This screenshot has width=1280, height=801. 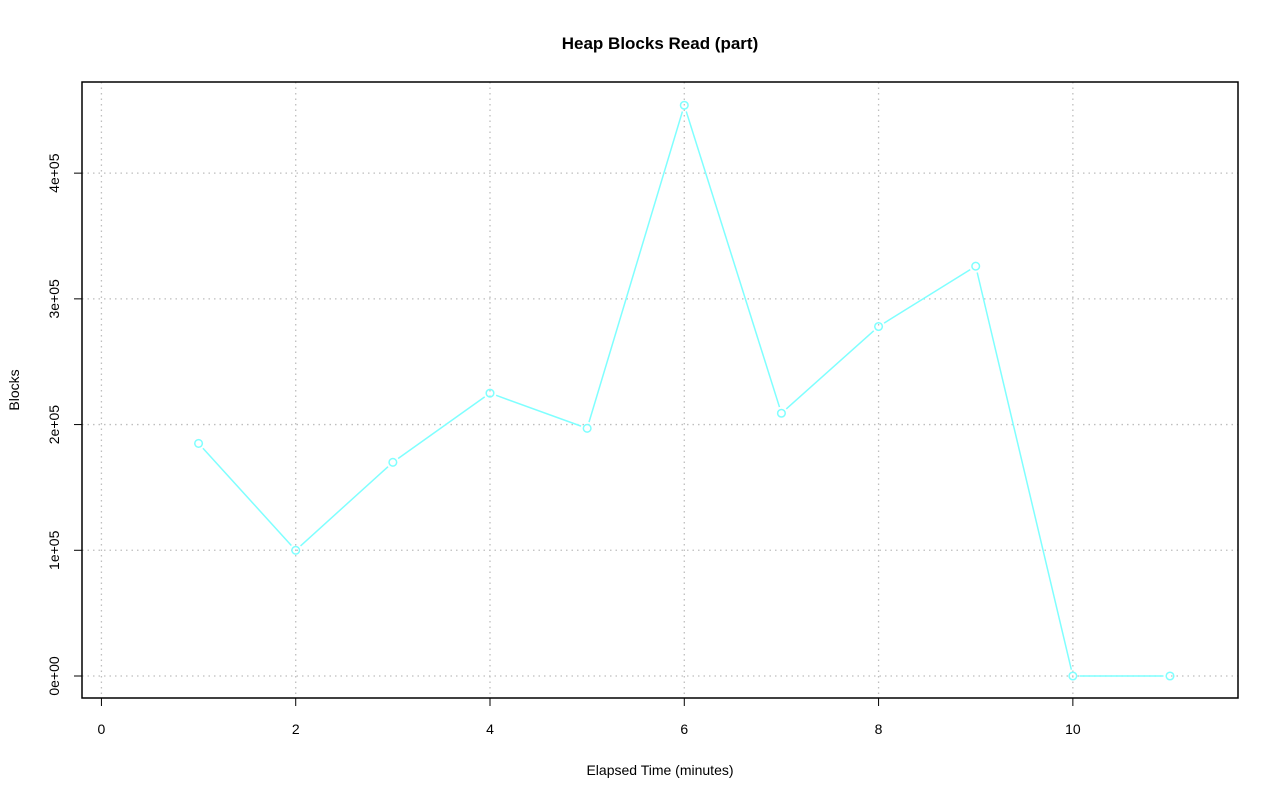 What do you see at coordinates (54, 299) in the screenshot?
I see `y-tick-label: 3e+05` at bounding box center [54, 299].